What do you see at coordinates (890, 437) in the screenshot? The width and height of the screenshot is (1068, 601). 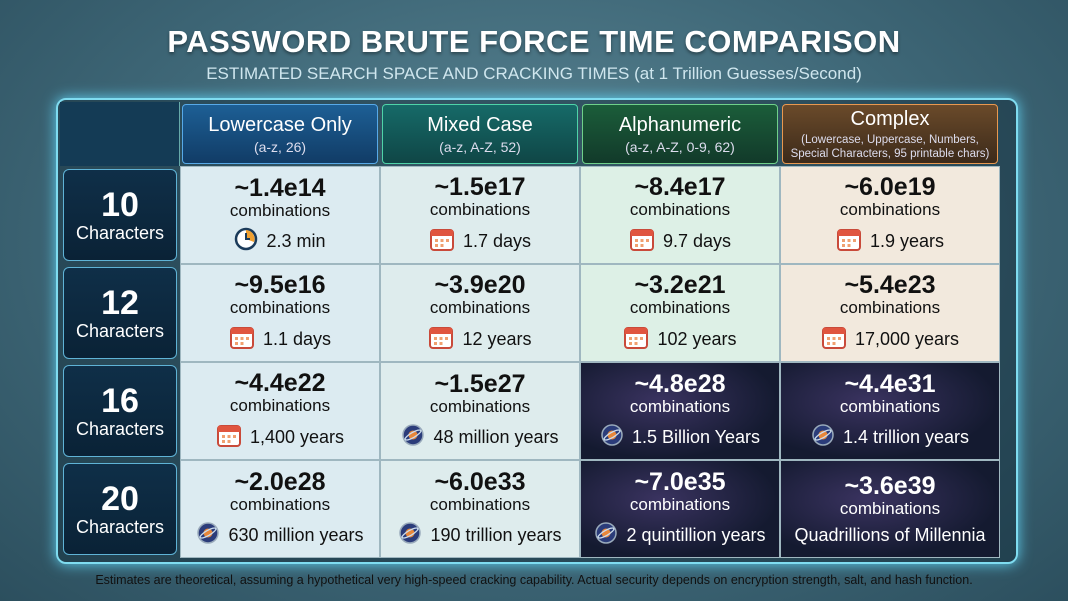 I see `time-row: 1.4 trillion years` at bounding box center [890, 437].